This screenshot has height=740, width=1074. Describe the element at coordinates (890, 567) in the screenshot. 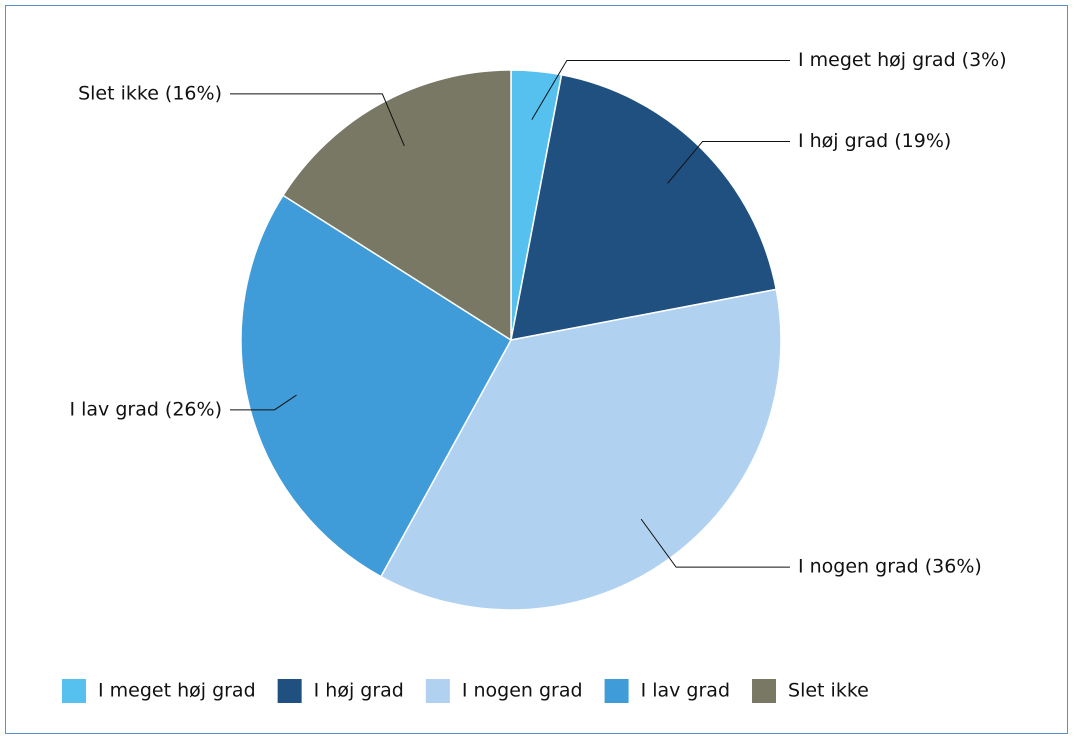

I see `data-label: I nogen grad (36%)` at that location.